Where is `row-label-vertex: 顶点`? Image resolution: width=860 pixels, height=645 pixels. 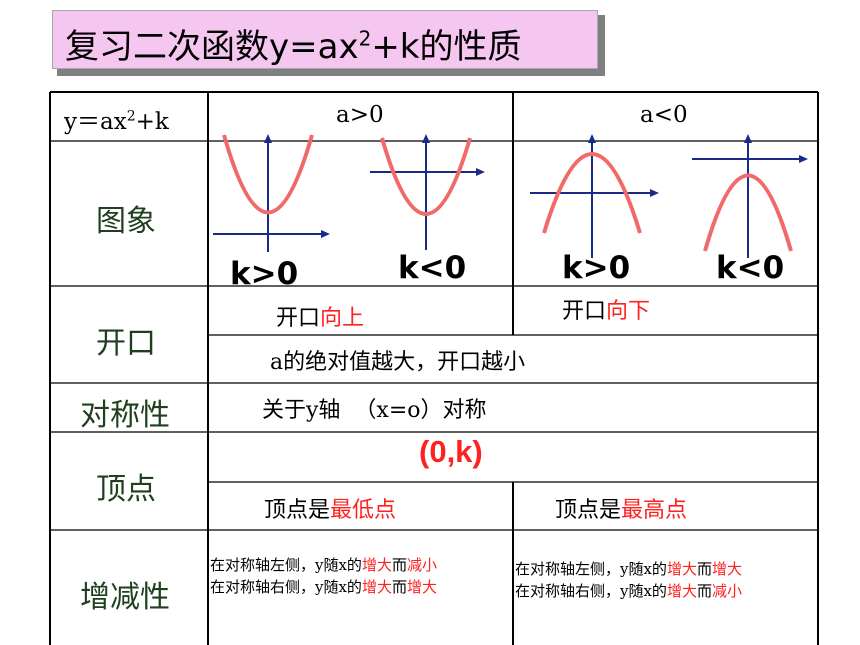
row-label-vertex: 顶点 is located at coordinates (126, 489).